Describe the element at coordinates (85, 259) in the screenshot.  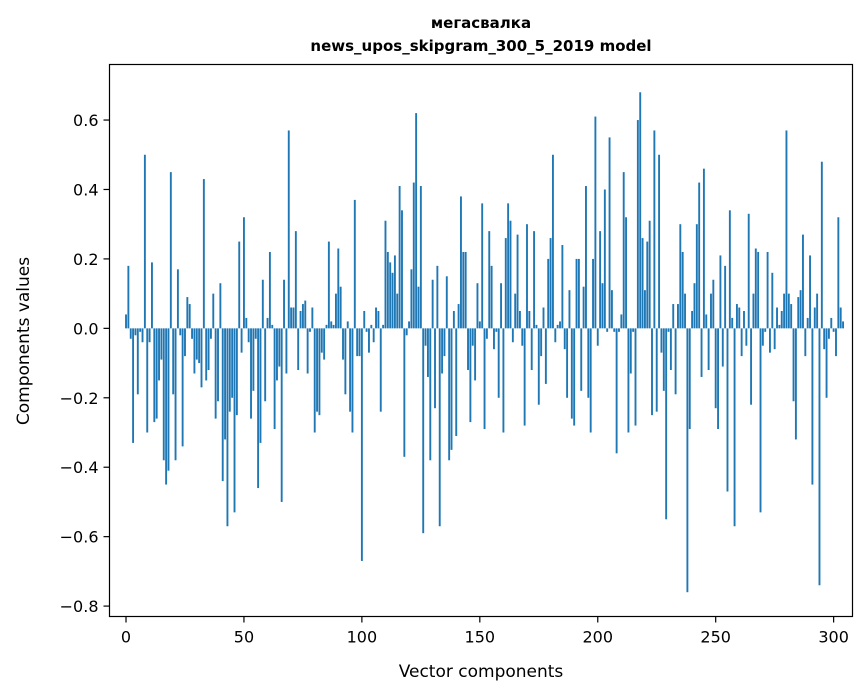
I see `y-tick-label: 0.2` at that location.